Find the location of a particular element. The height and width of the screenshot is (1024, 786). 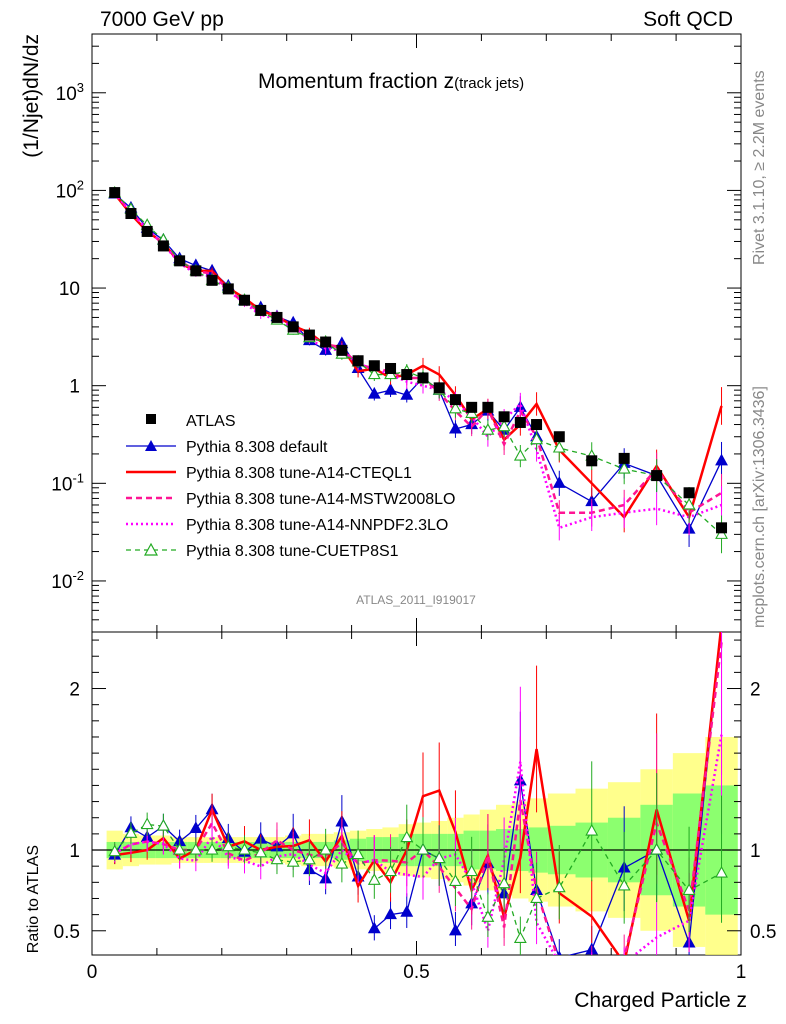

y-tick-label: 10⁻¹ is located at coordinates (67, 482).